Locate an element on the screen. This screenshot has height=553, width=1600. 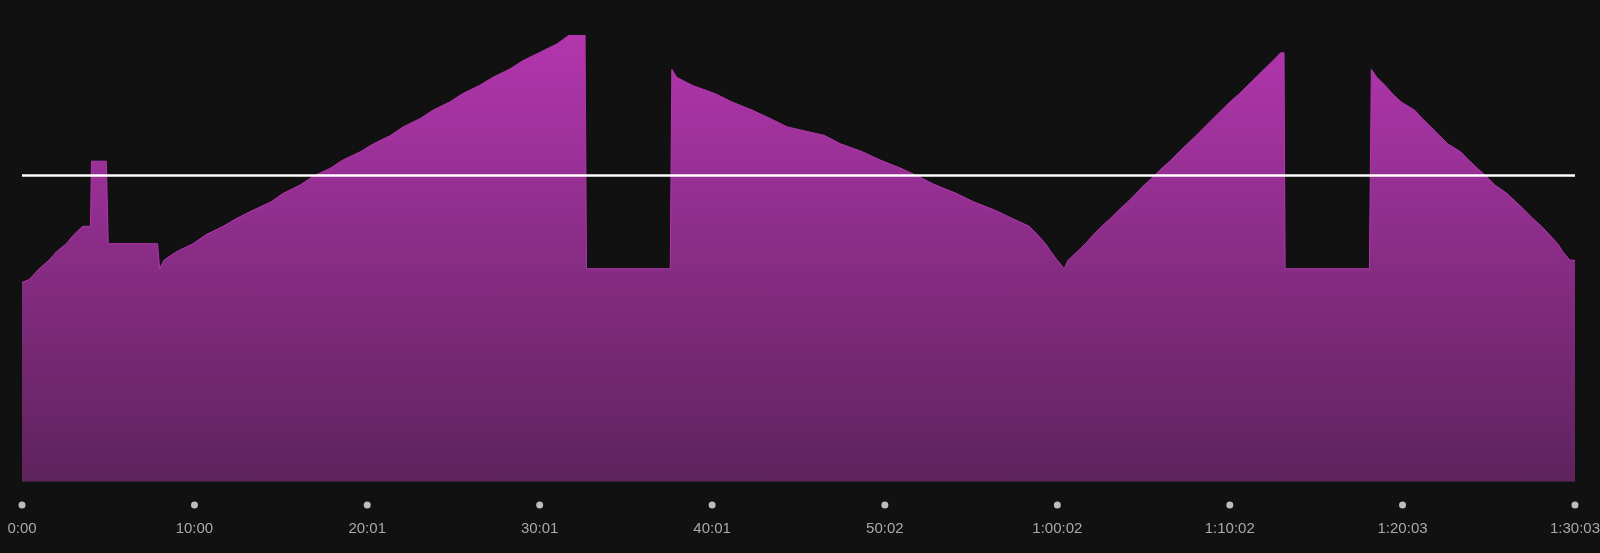
x-tick-label: 40:01 is located at coordinates (712, 527).